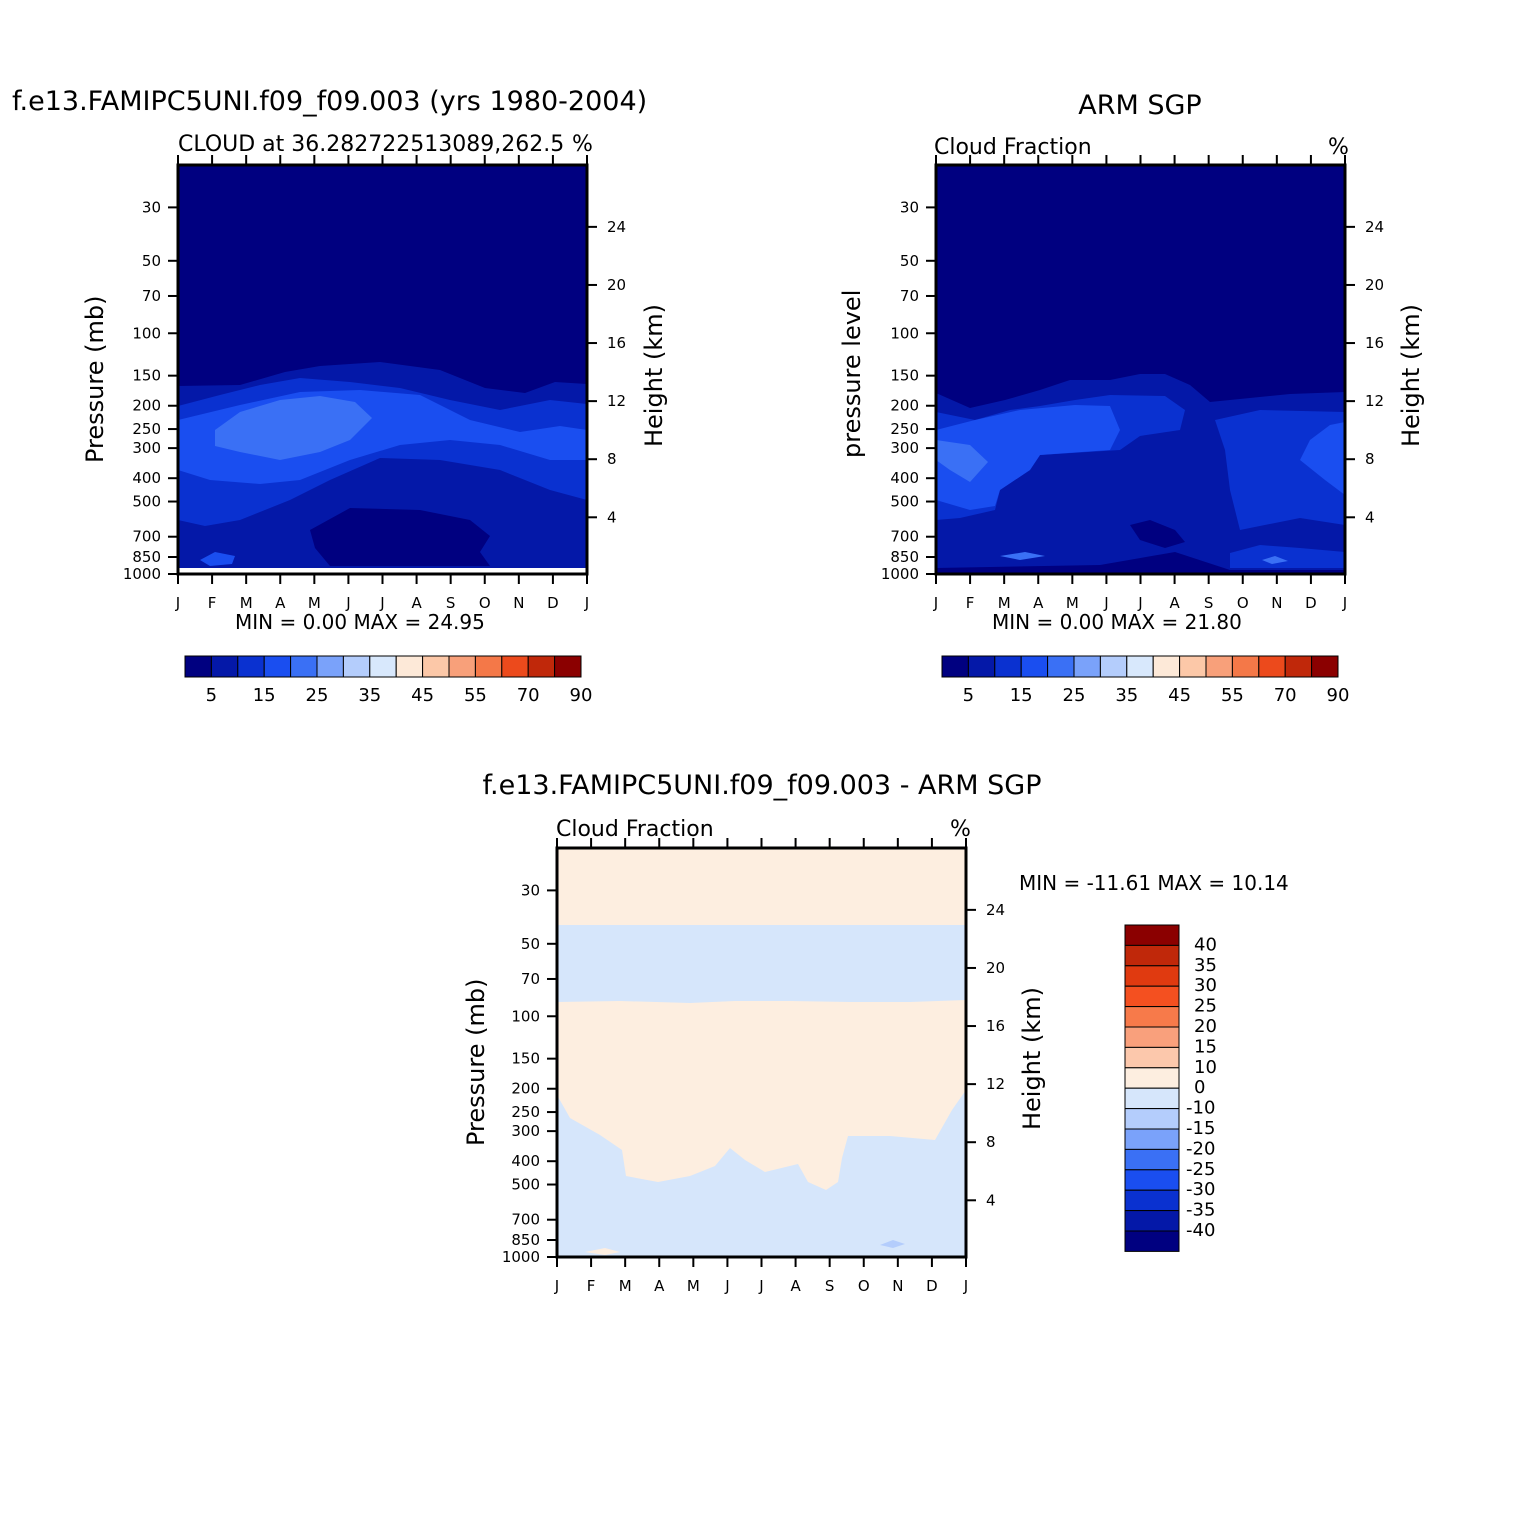  What do you see at coordinates (1140, 369) in the screenshot?
I see `obs-plot-field` at bounding box center [1140, 369].